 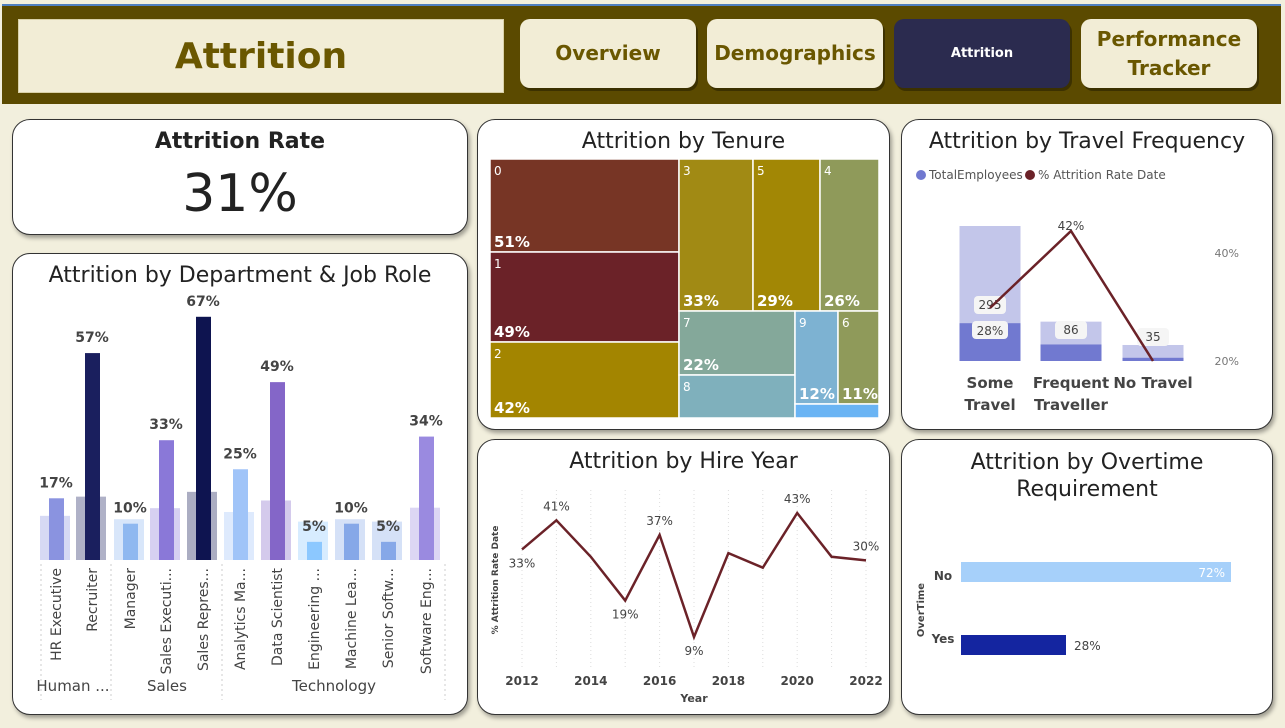 What do you see at coordinates (687, 323) in the screenshot?
I see `treemap-cell-name: 7` at bounding box center [687, 323].